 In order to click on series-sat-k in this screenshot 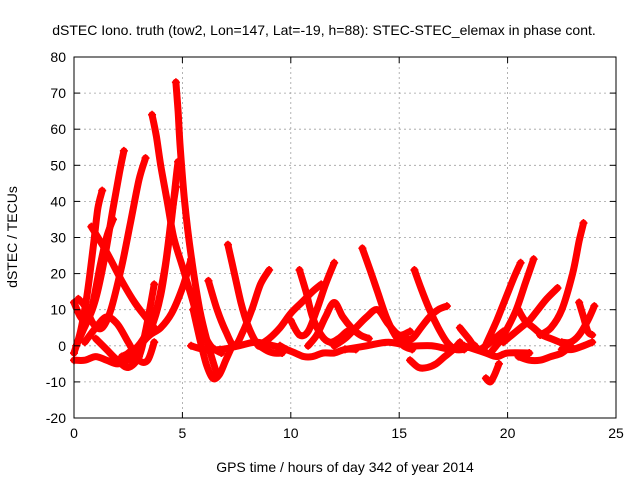, I will do `click(196, 228)`.